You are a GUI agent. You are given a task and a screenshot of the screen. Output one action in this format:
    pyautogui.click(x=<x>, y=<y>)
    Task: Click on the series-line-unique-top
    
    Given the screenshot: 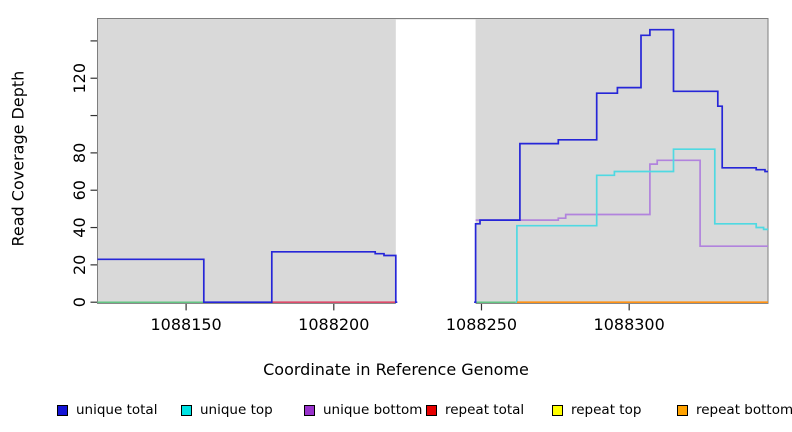 What is the action you would take?
    pyautogui.click(x=641, y=226)
    